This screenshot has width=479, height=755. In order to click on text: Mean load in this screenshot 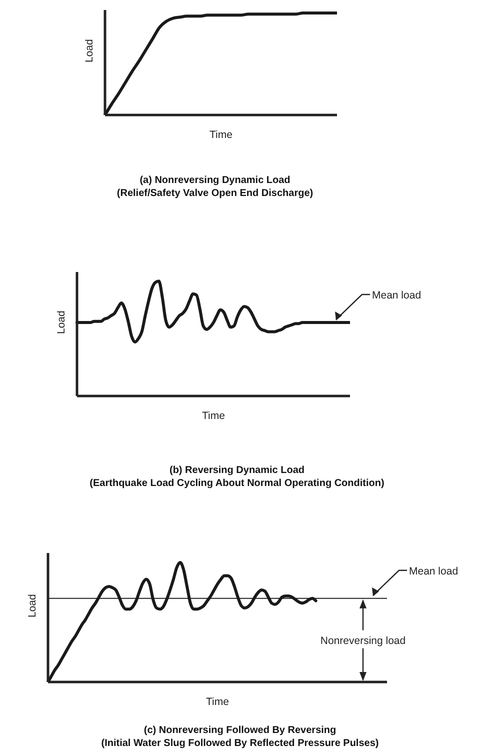, I will do `click(397, 296)`.